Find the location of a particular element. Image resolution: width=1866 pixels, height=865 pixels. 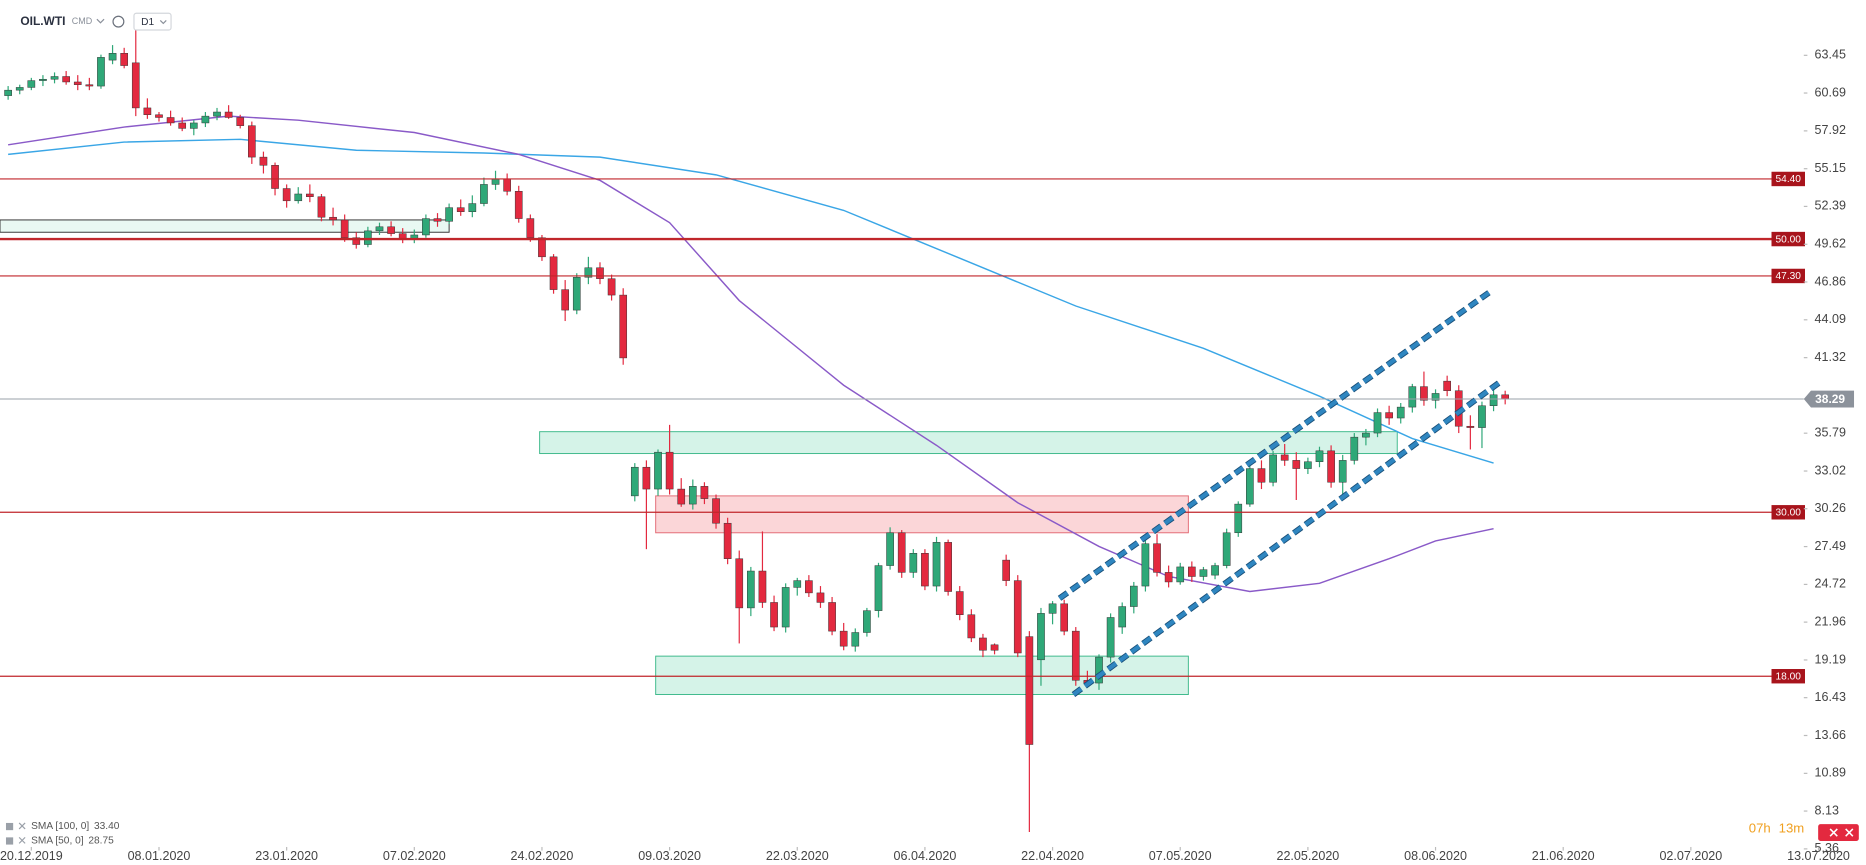

x-tick-label: 22.04.2020 is located at coordinates (1052, 856).